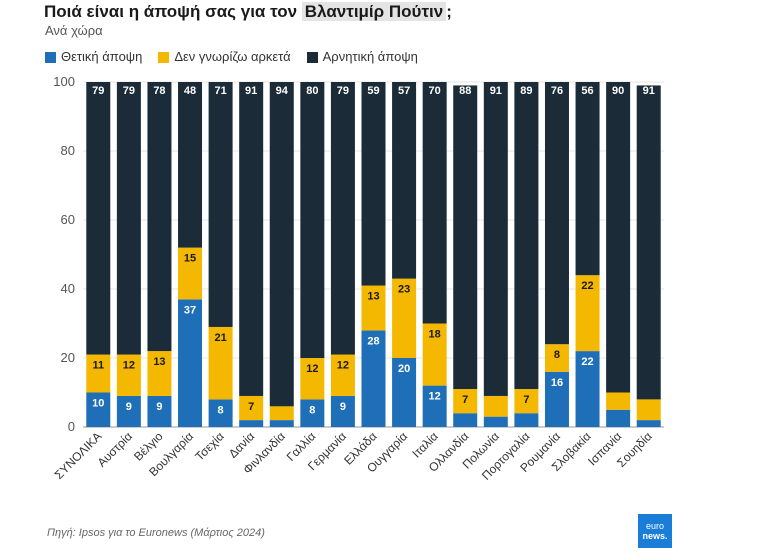 This screenshot has width=768, height=560. Describe the element at coordinates (312, 57) in the screenshot. I see `legend-swatch-negative` at that location.